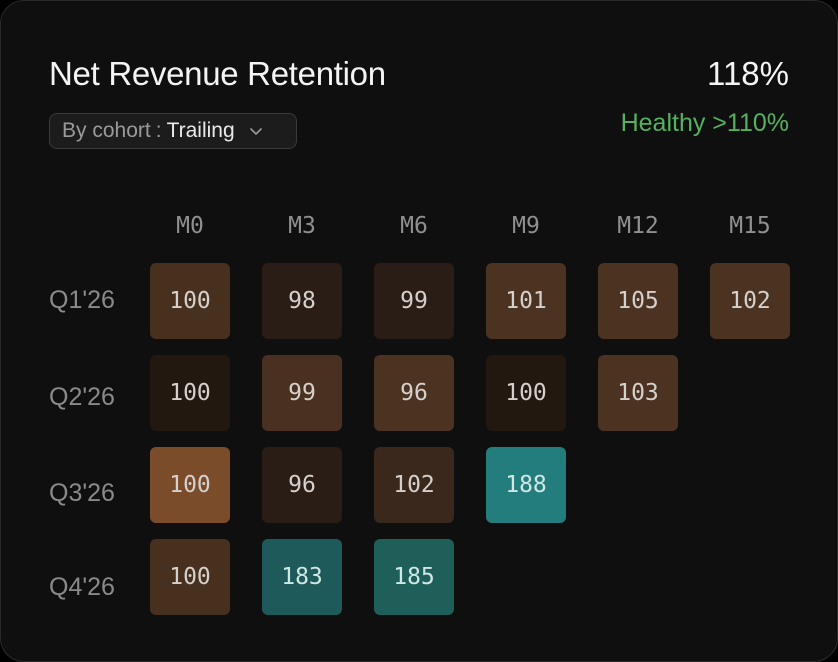 This screenshot has width=838, height=662. I want to click on column-header: M3, so click(302, 226).